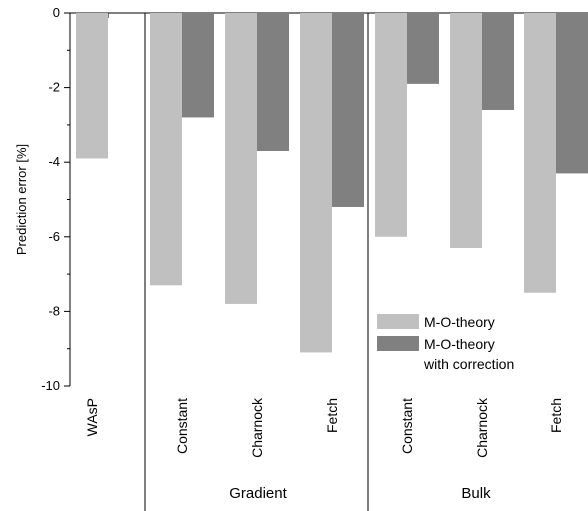 Image resolution: width=588 pixels, height=511 pixels. What do you see at coordinates (54, 310) in the screenshot?
I see `y-tick-label: -8` at bounding box center [54, 310].